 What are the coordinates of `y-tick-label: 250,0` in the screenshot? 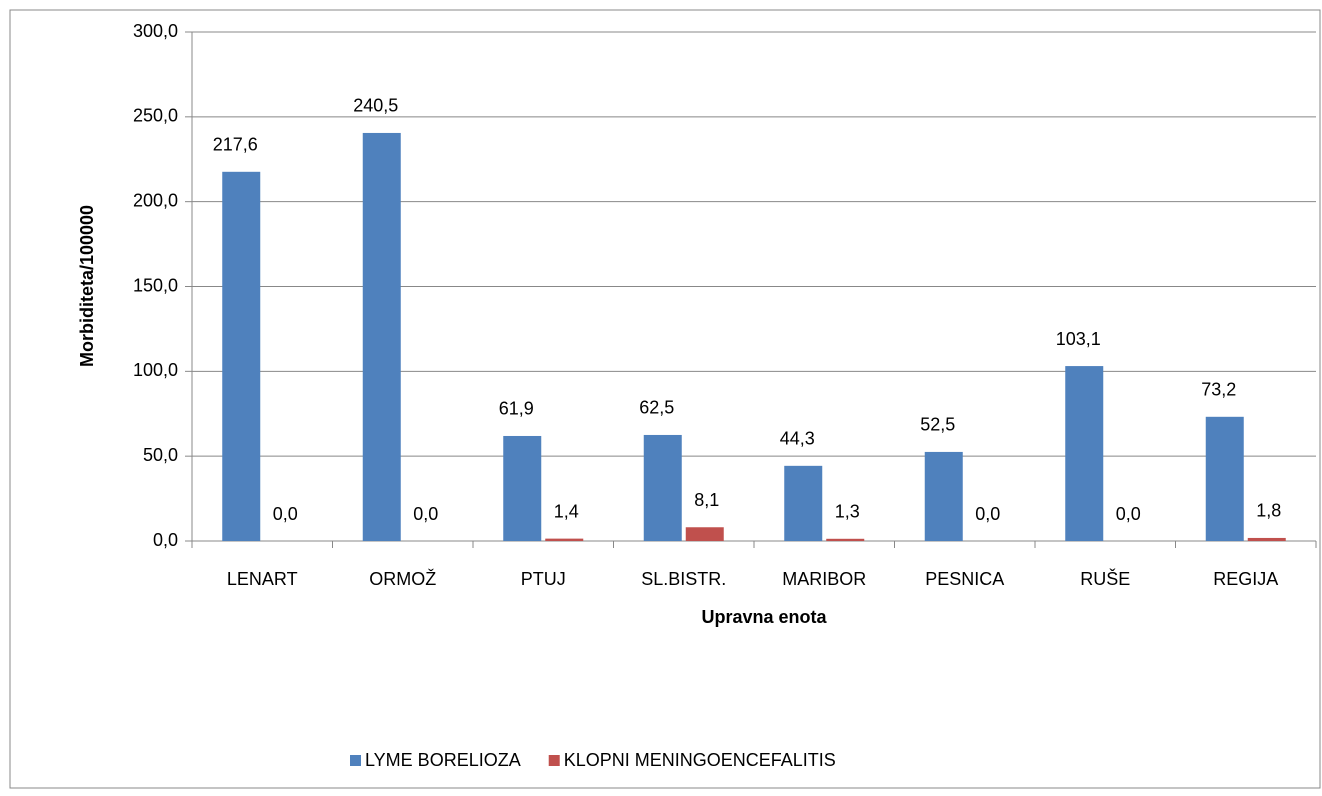 It's located at (155, 116).